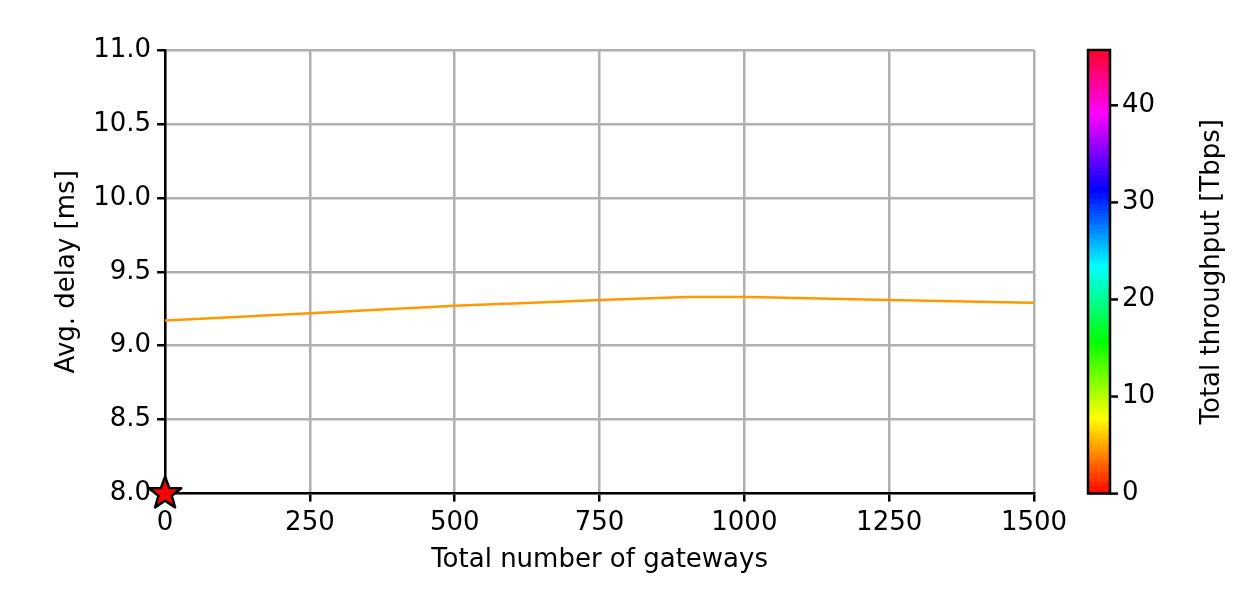 The height and width of the screenshot is (596, 1234). What do you see at coordinates (130, 491) in the screenshot?
I see `y-tick-label: 8.0` at bounding box center [130, 491].